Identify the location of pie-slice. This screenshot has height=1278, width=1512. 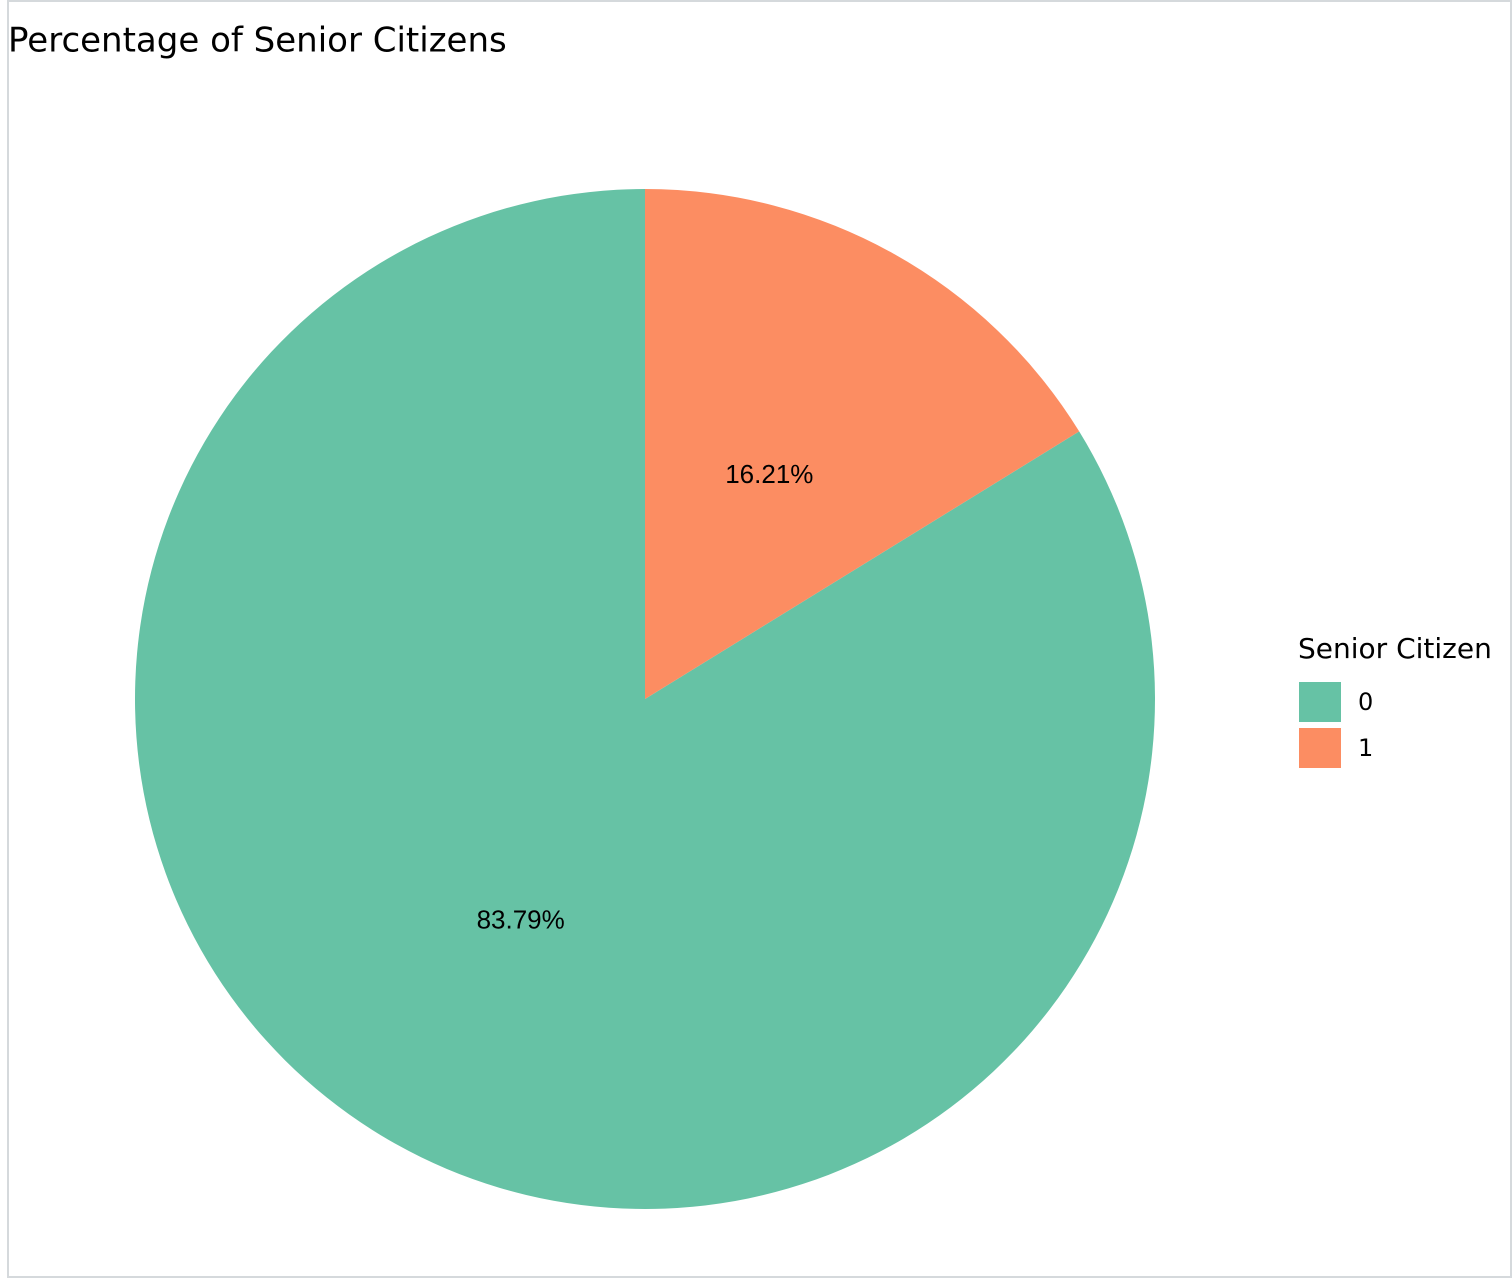
(862, 444).